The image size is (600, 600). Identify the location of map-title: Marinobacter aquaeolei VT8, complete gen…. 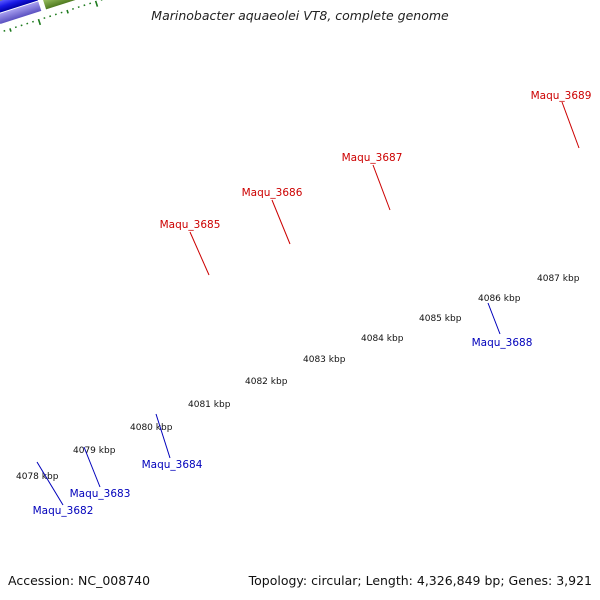
(300, 15).